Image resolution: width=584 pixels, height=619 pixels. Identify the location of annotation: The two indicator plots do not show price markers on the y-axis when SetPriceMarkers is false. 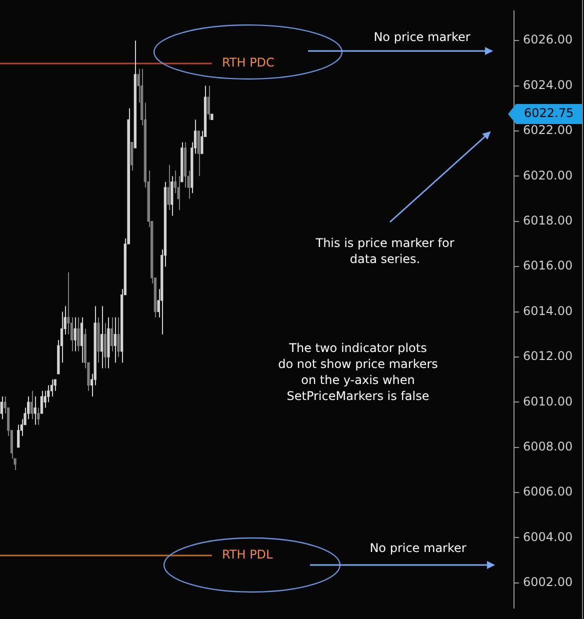
(358, 372).